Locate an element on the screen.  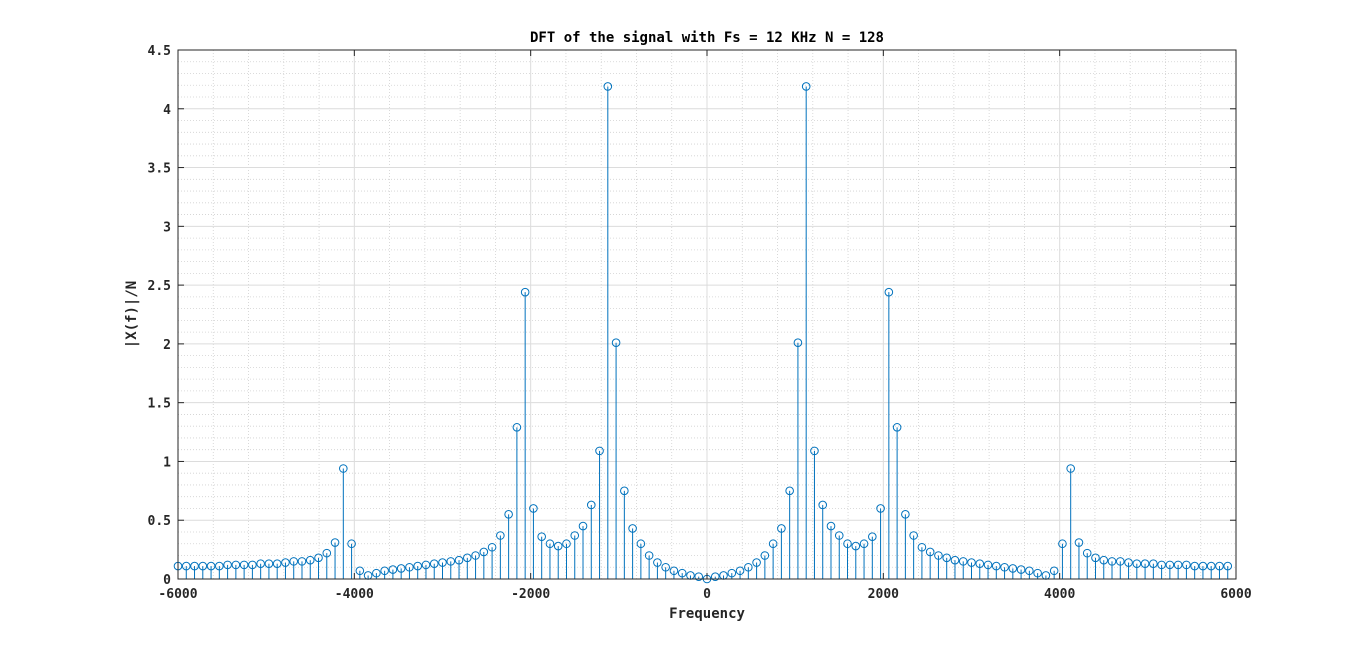
x-tick-label: -6000 is located at coordinates (177, 594).